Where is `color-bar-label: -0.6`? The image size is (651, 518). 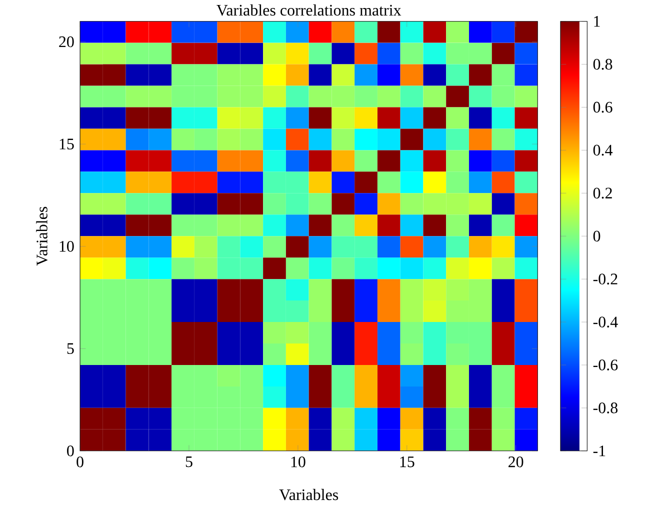 color-bar-label: -0.6 is located at coordinates (605, 365).